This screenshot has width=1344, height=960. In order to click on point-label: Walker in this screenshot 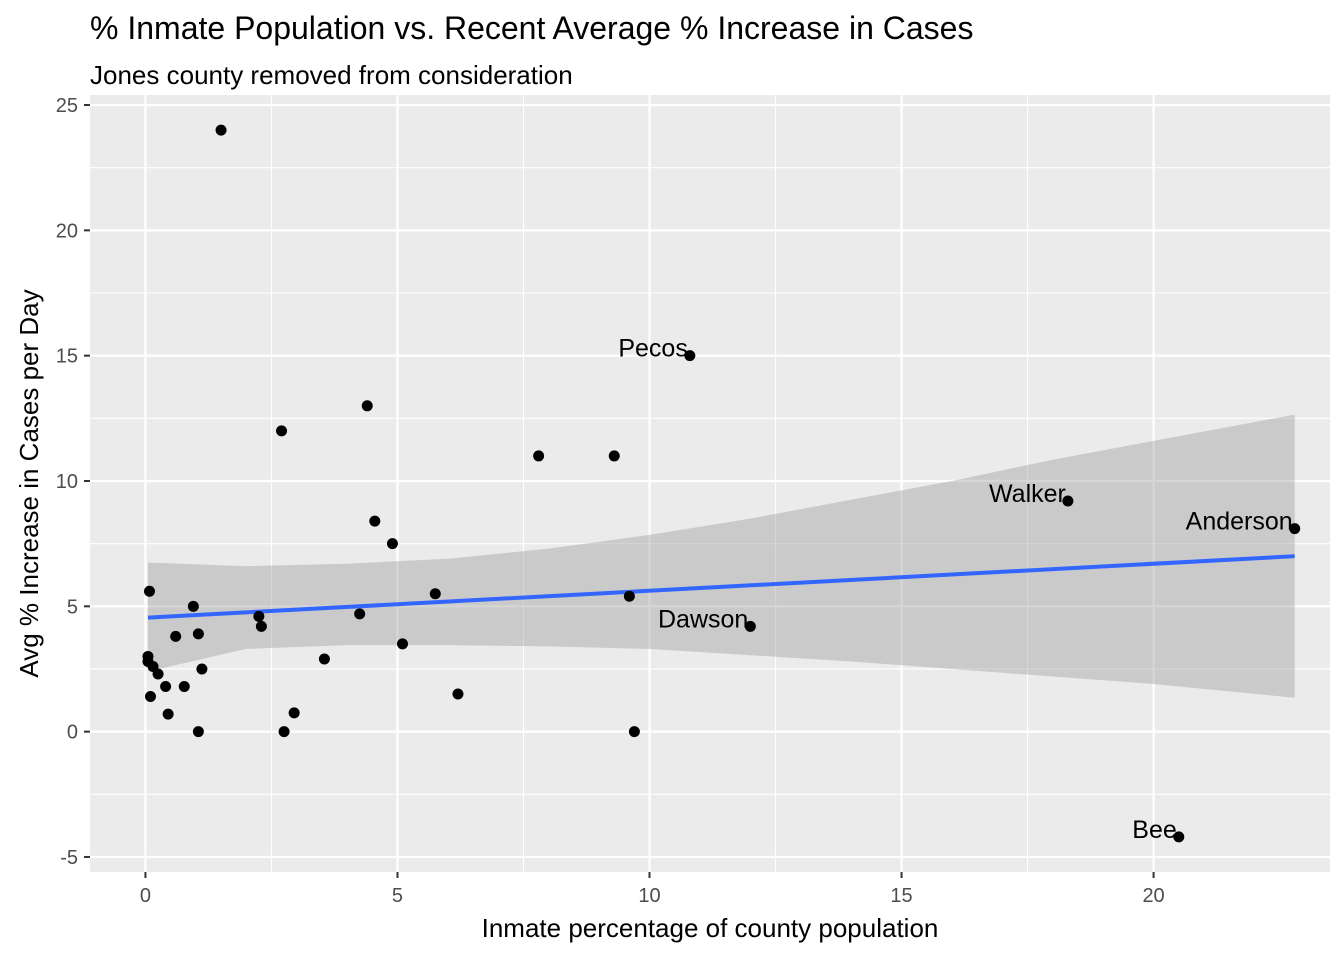, I will do `click(1027, 494)`.